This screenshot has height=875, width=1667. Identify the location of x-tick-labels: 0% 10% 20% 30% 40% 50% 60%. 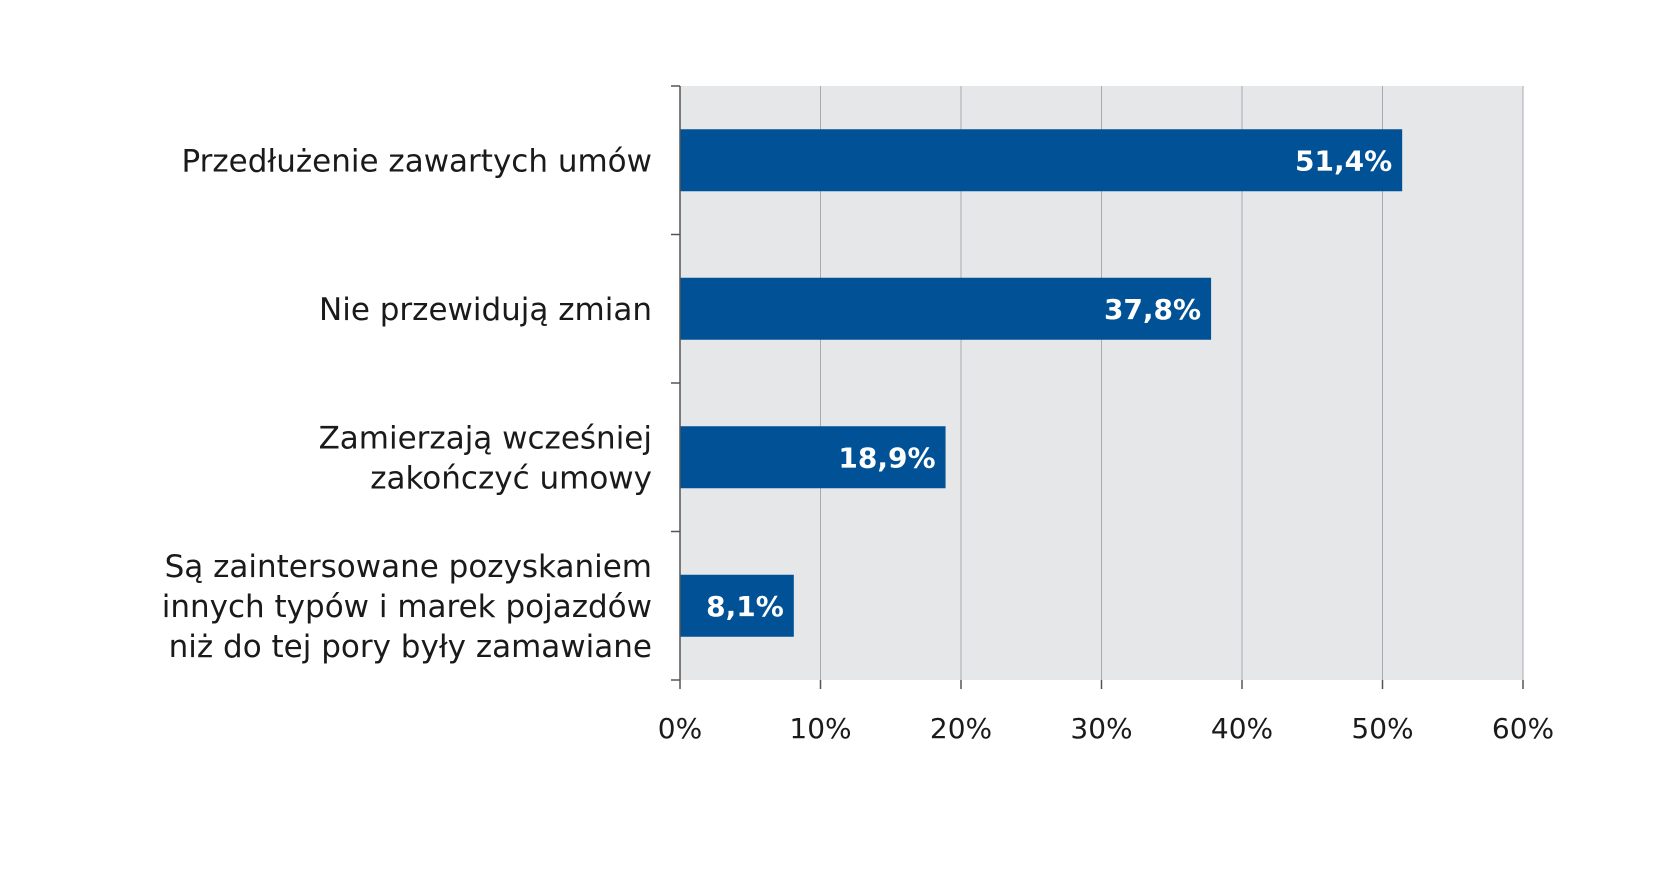
(1106, 728).